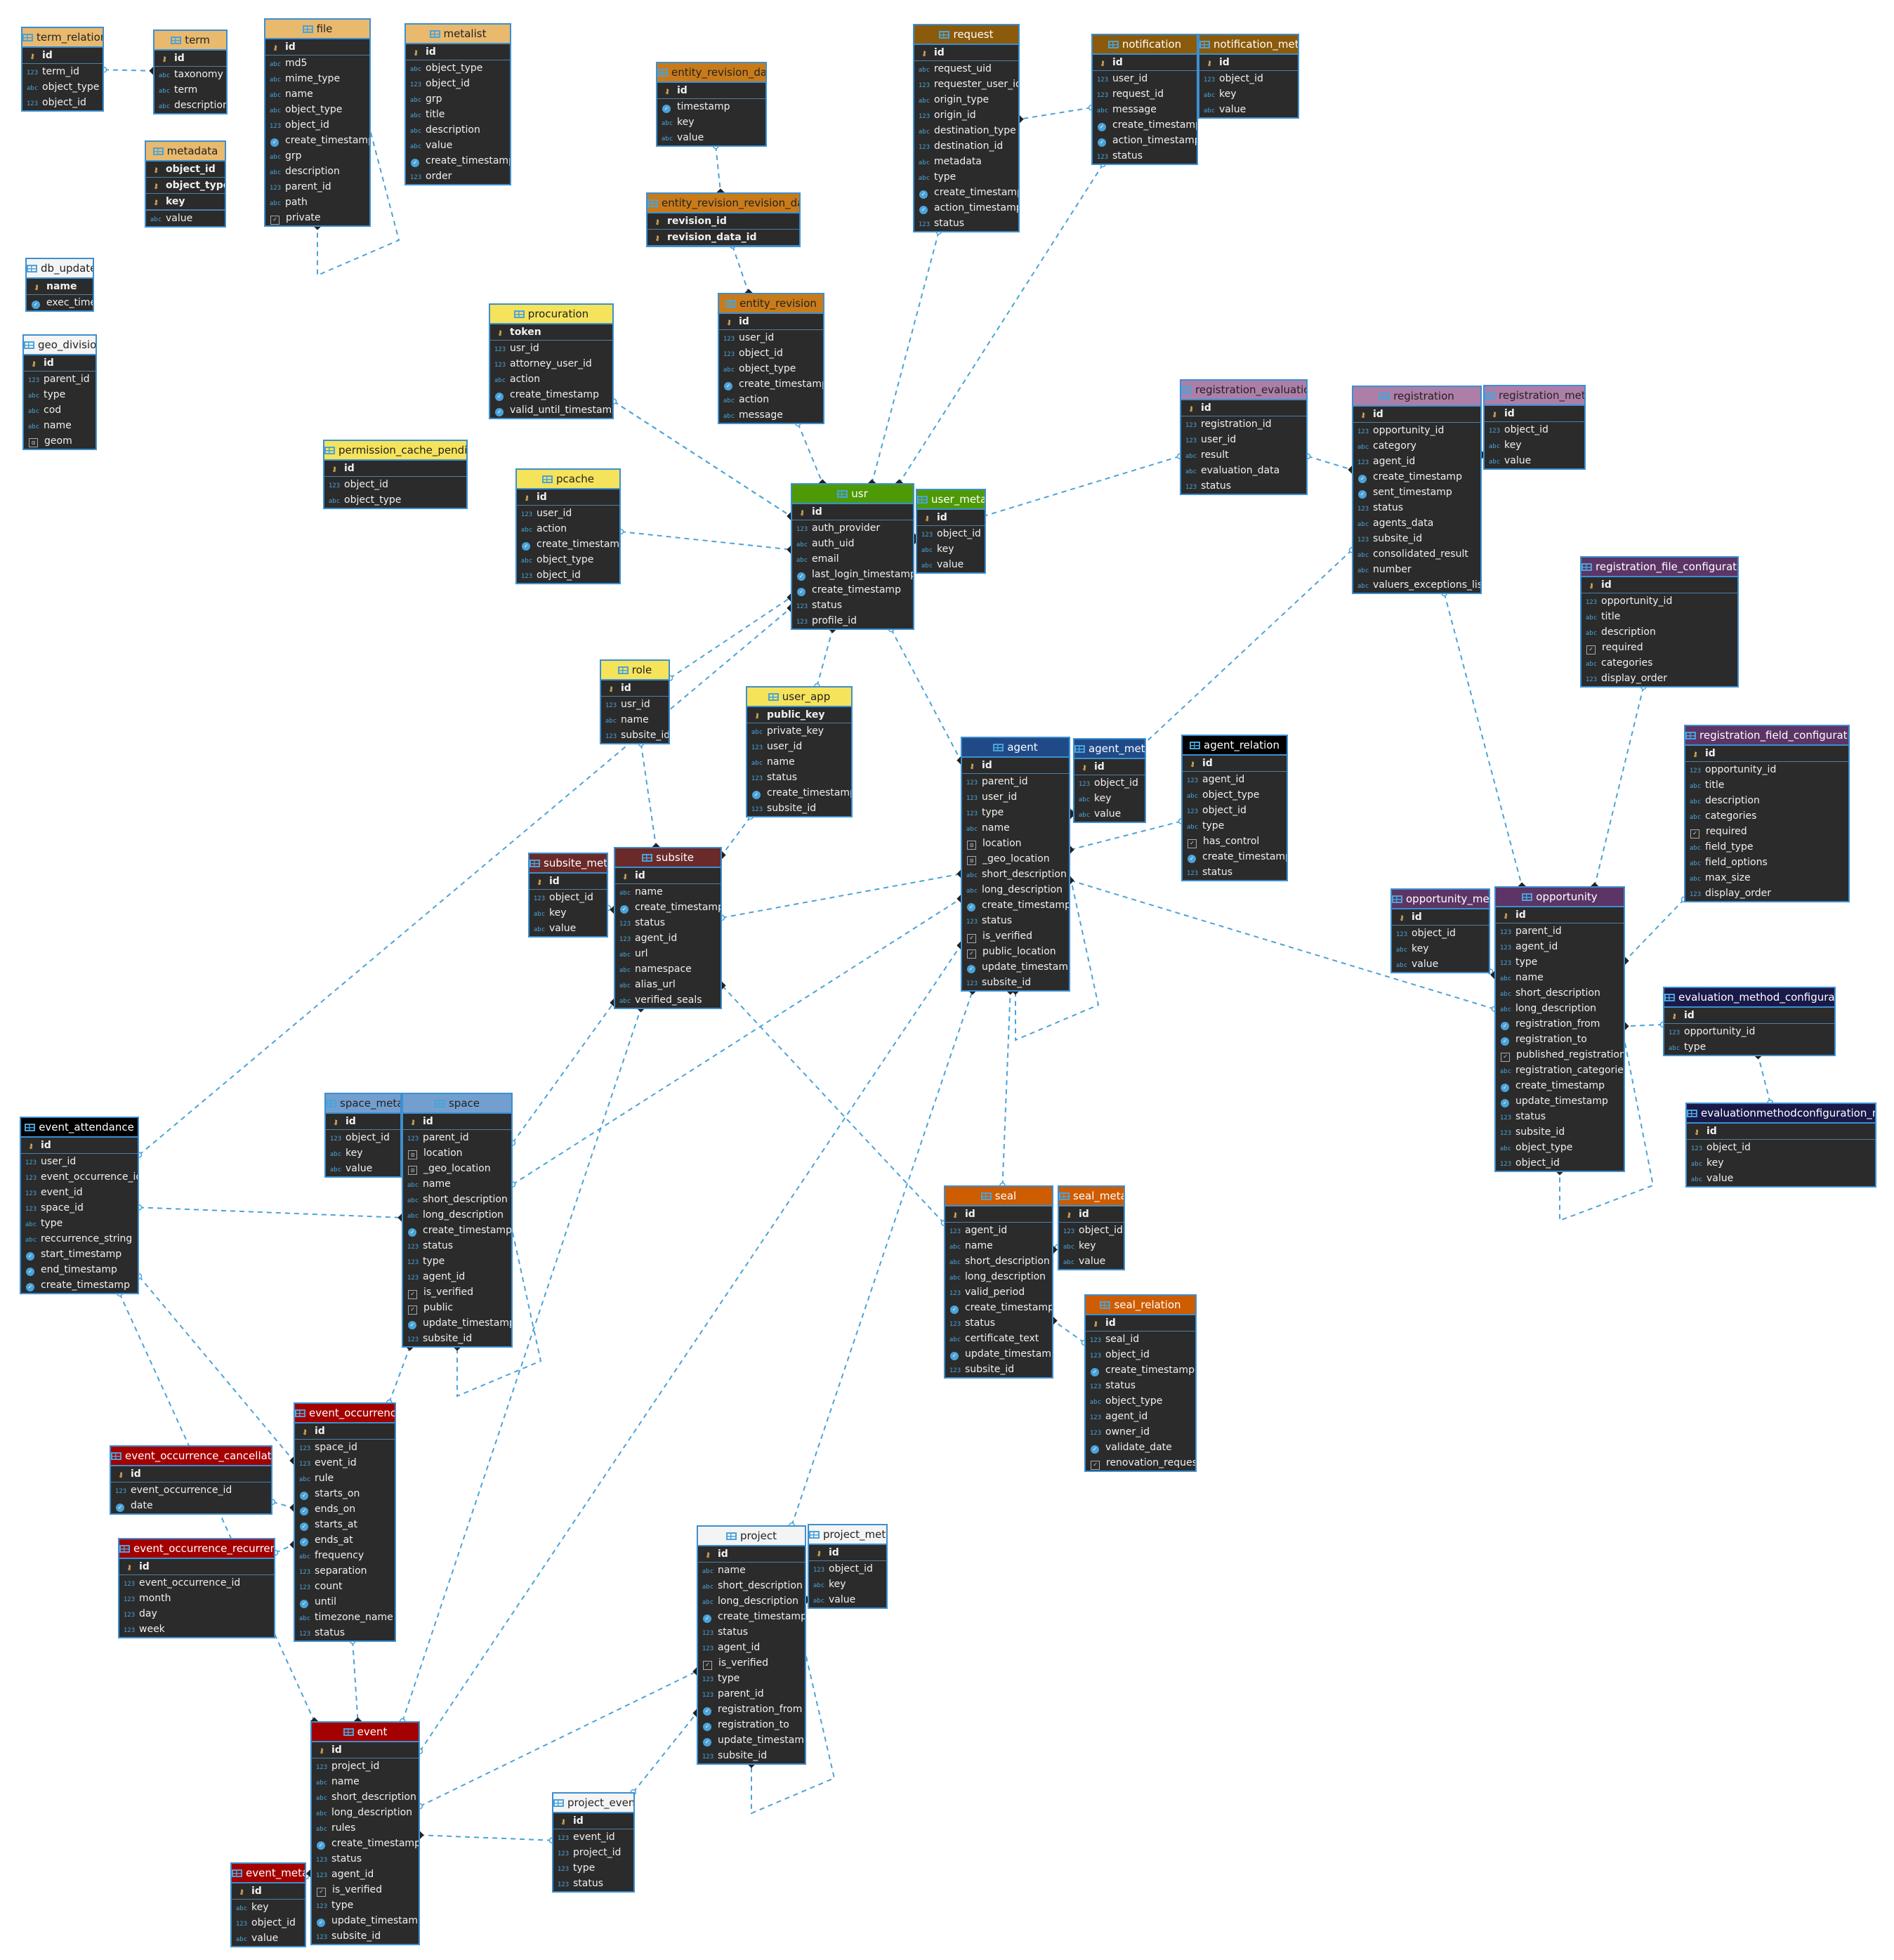 Image resolution: width=1894 pixels, height=1960 pixels. I want to click on column-starts-on: ✓ starts_on, so click(345, 1493).